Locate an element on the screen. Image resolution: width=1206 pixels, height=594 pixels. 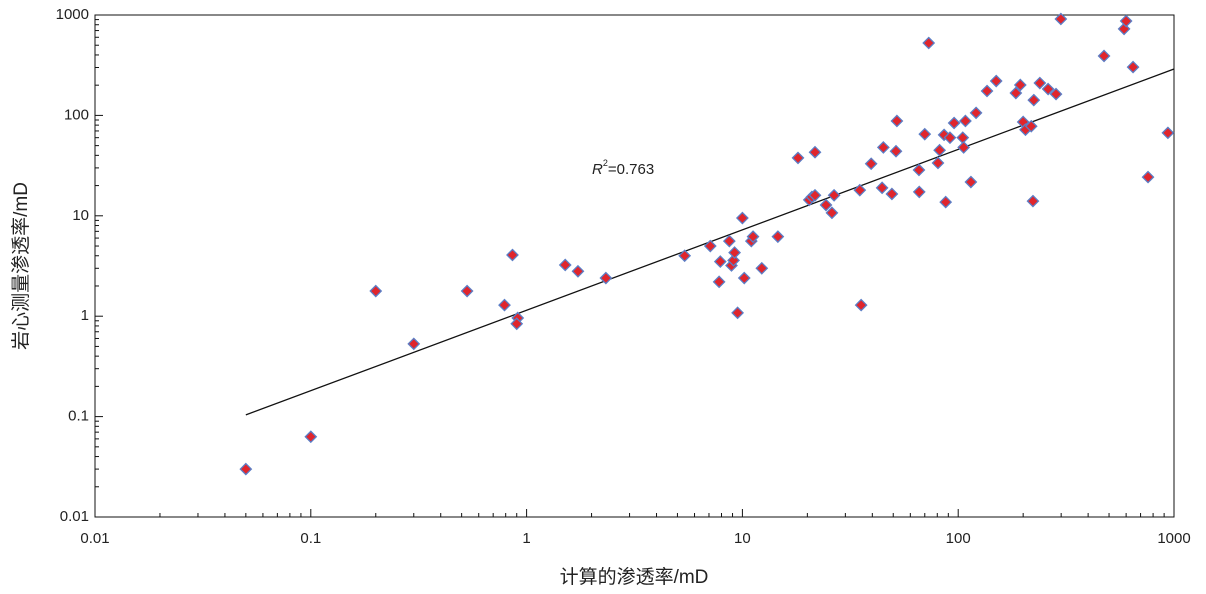
y-tick-label: 100 is located at coordinates (76, 114).